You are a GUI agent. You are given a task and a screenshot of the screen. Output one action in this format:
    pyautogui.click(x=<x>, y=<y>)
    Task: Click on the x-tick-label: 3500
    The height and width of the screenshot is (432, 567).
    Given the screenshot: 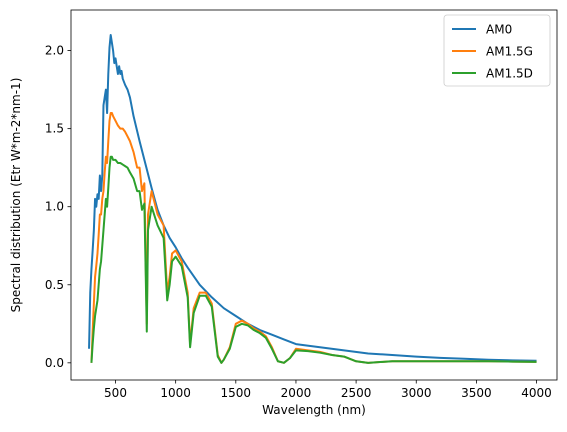 What is the action you would take?
    pyautogui.click(x=476, y=393)
    